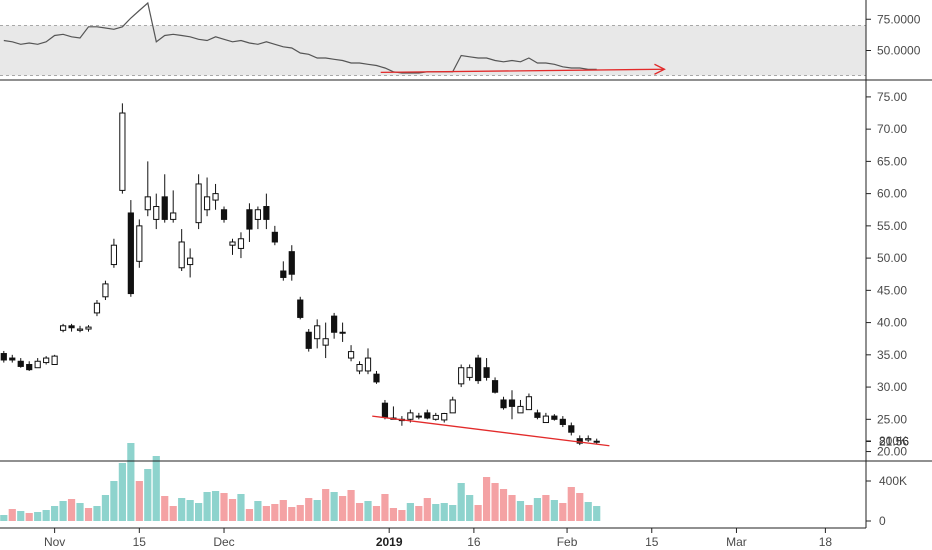 This screenshot has height=550, width=932. Describe the element at coordinates (892, 419) in the screenshot. I see `price-tick-label: 25.00` at that location.